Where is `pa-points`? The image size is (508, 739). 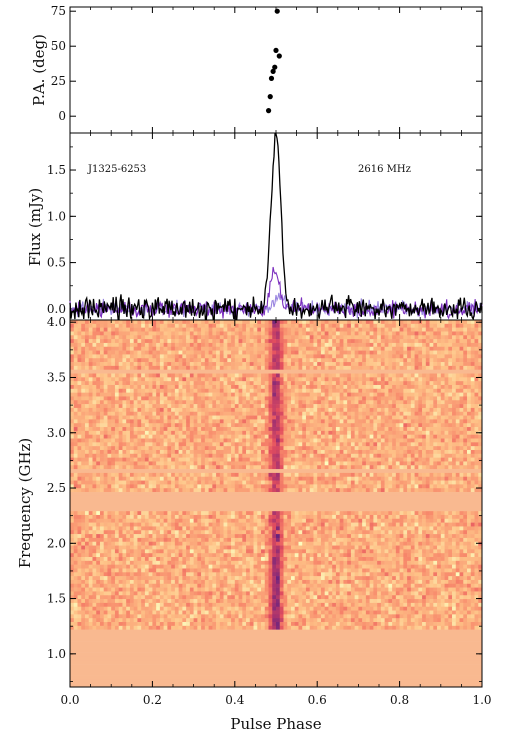 pa-points is located at coordinates (273, 61).